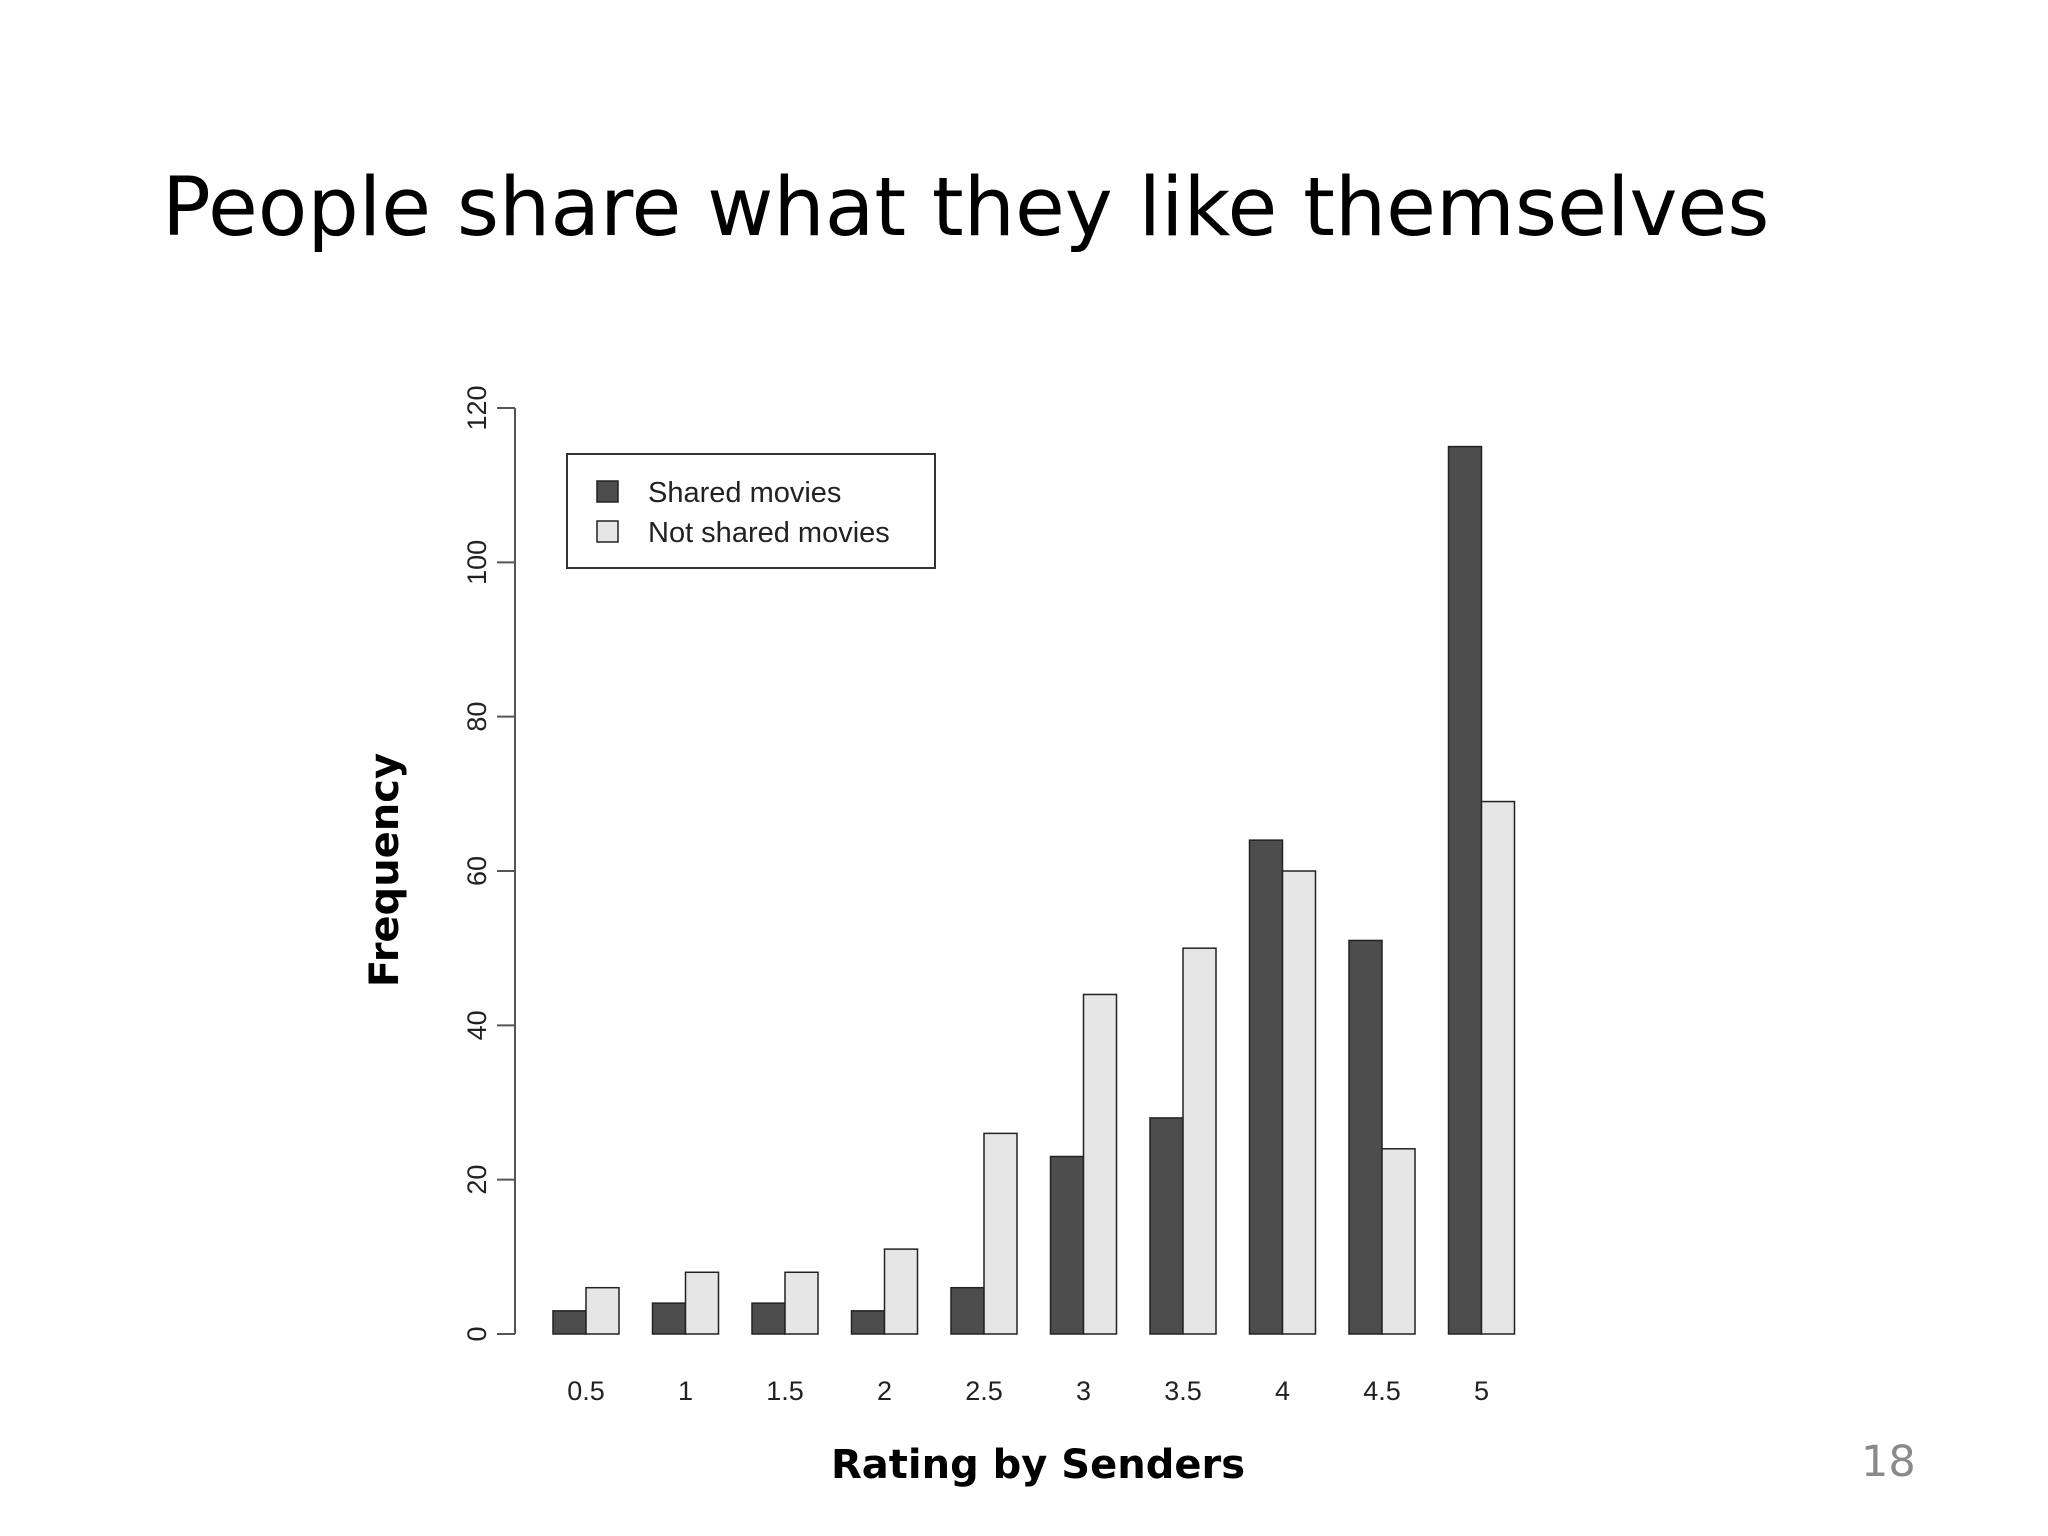  Describe the element at coordinates (1083, 1391) in the screenshot. I see `x-tick-label: 3` at that location.